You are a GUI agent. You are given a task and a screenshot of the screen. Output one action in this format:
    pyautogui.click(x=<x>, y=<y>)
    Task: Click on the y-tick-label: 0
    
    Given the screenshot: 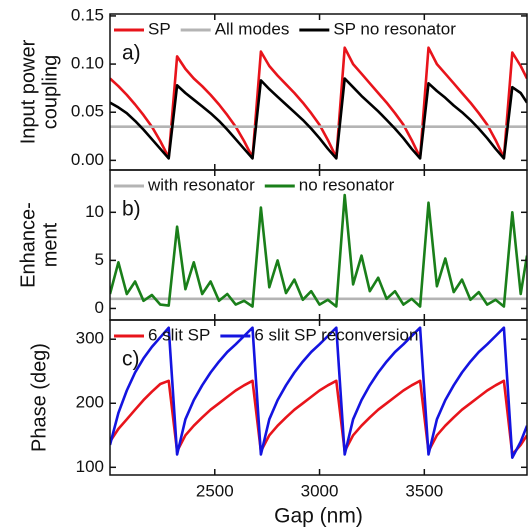 What is the action you would take?
    pyautogui.click(x=99, y=307)
    